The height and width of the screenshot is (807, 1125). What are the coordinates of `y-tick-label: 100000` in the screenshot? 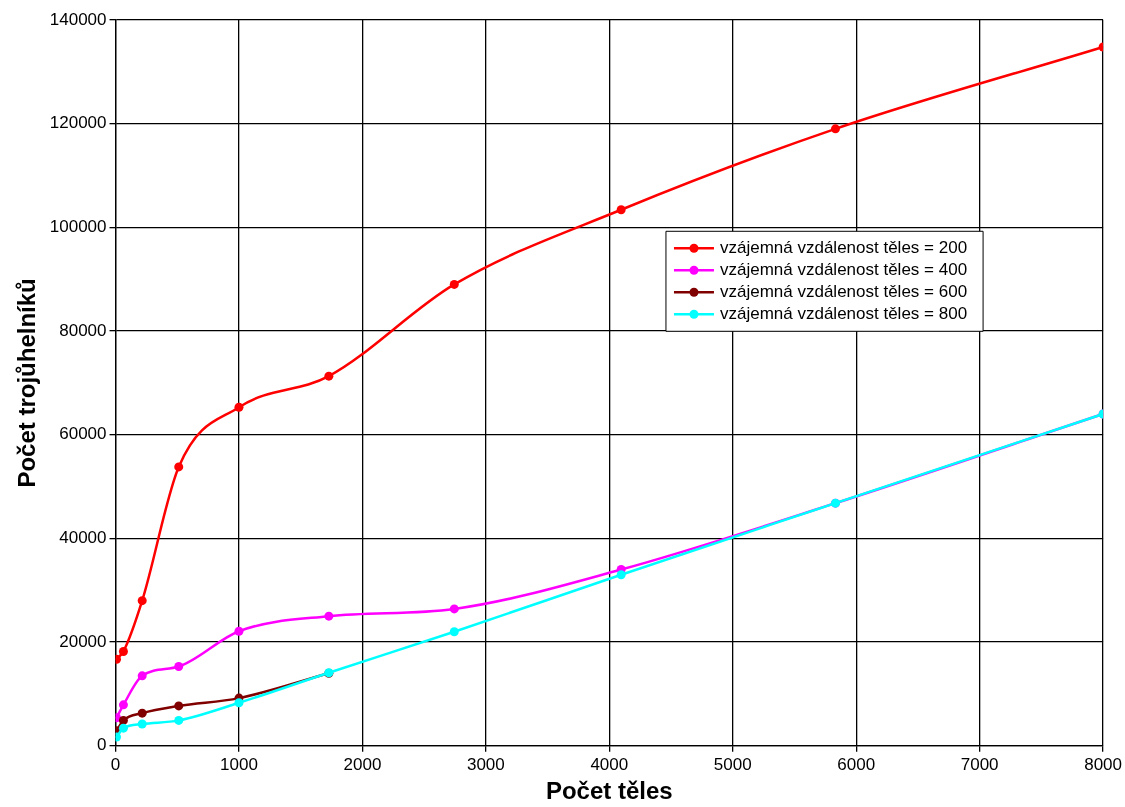 It's located at (78, 227).